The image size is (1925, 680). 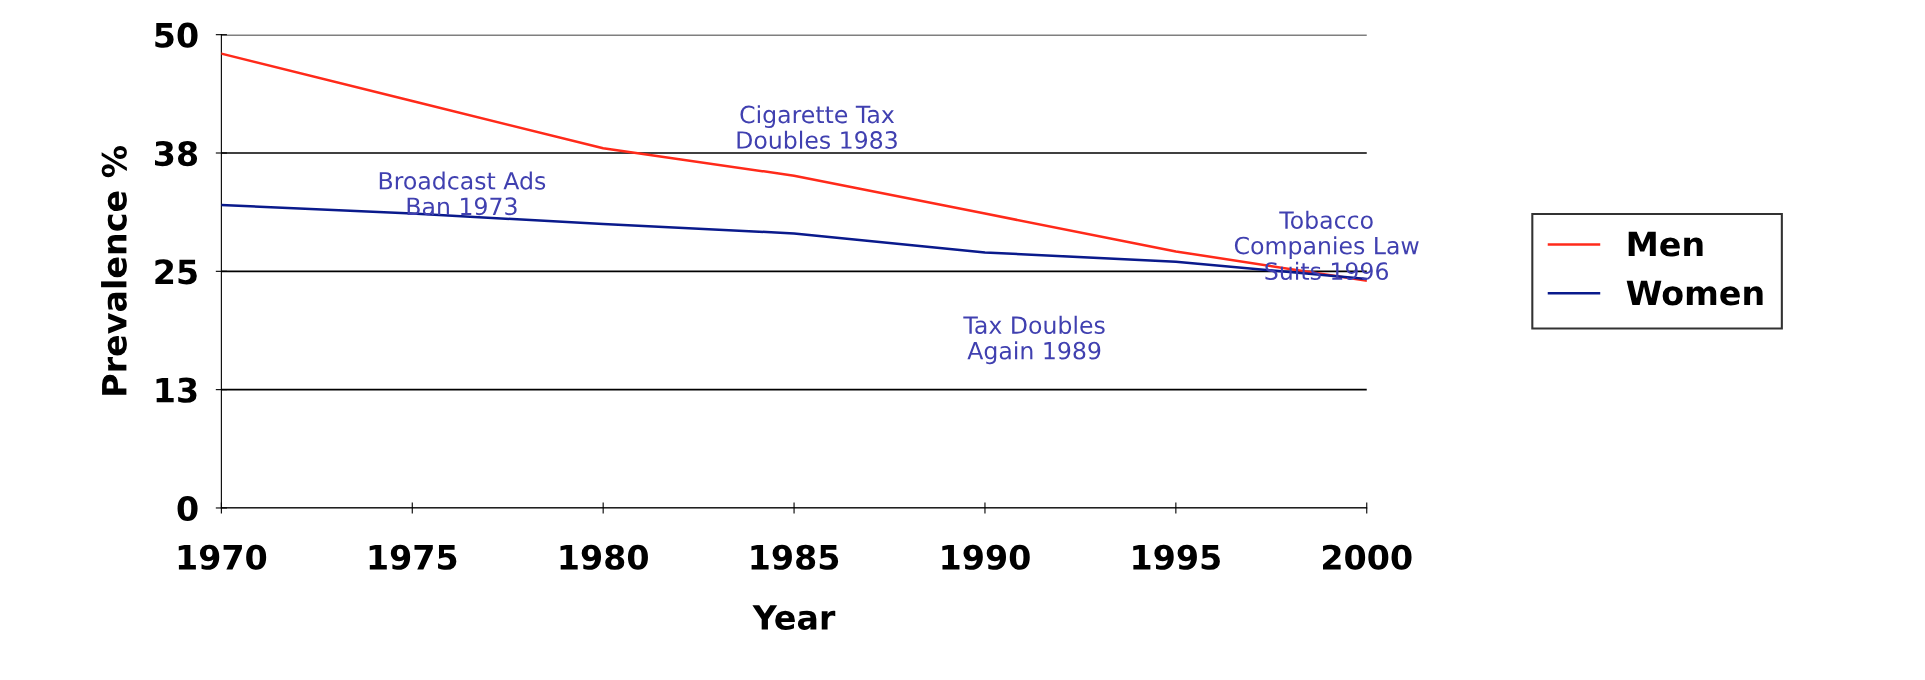 I want to click on x-tick-label: 1995, so click(x=1176, y=557).